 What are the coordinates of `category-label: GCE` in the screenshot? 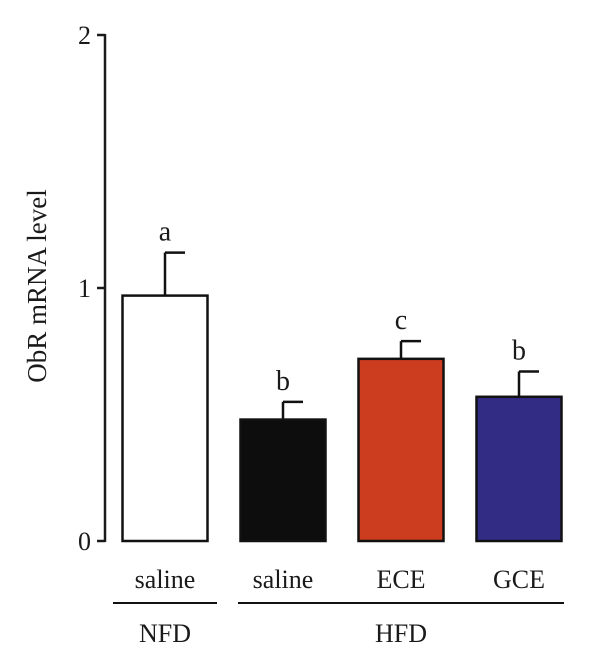 It's located at (519, 579).